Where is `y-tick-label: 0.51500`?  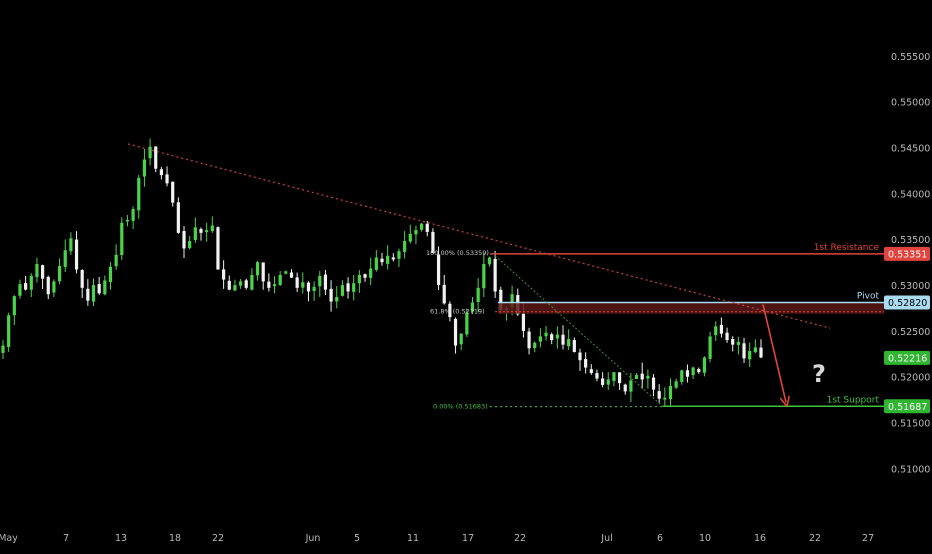 y-tick-label: 0.51500 is located at coordinates (910, 423).